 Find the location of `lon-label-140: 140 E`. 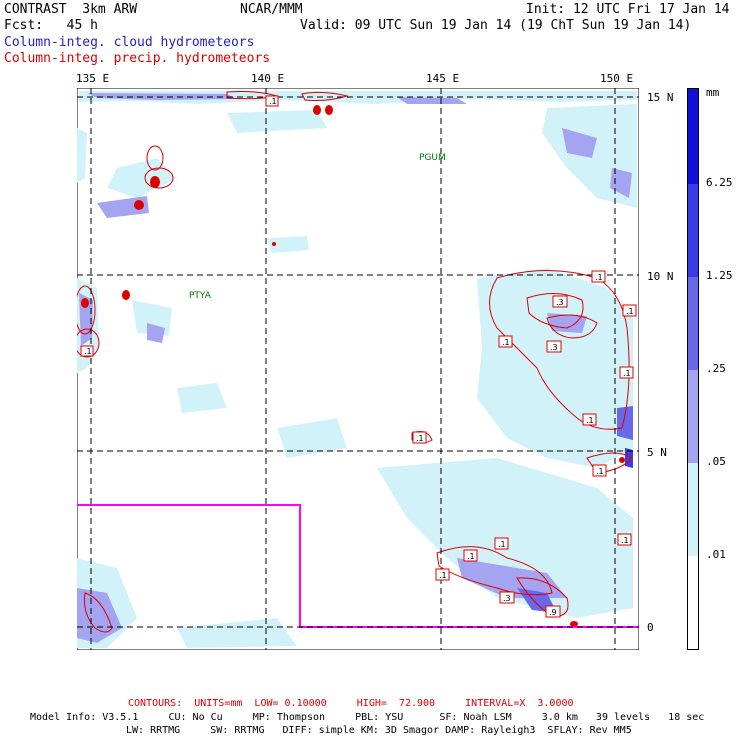

lon-label-140: 140 E is located at coordinates (268, 78).